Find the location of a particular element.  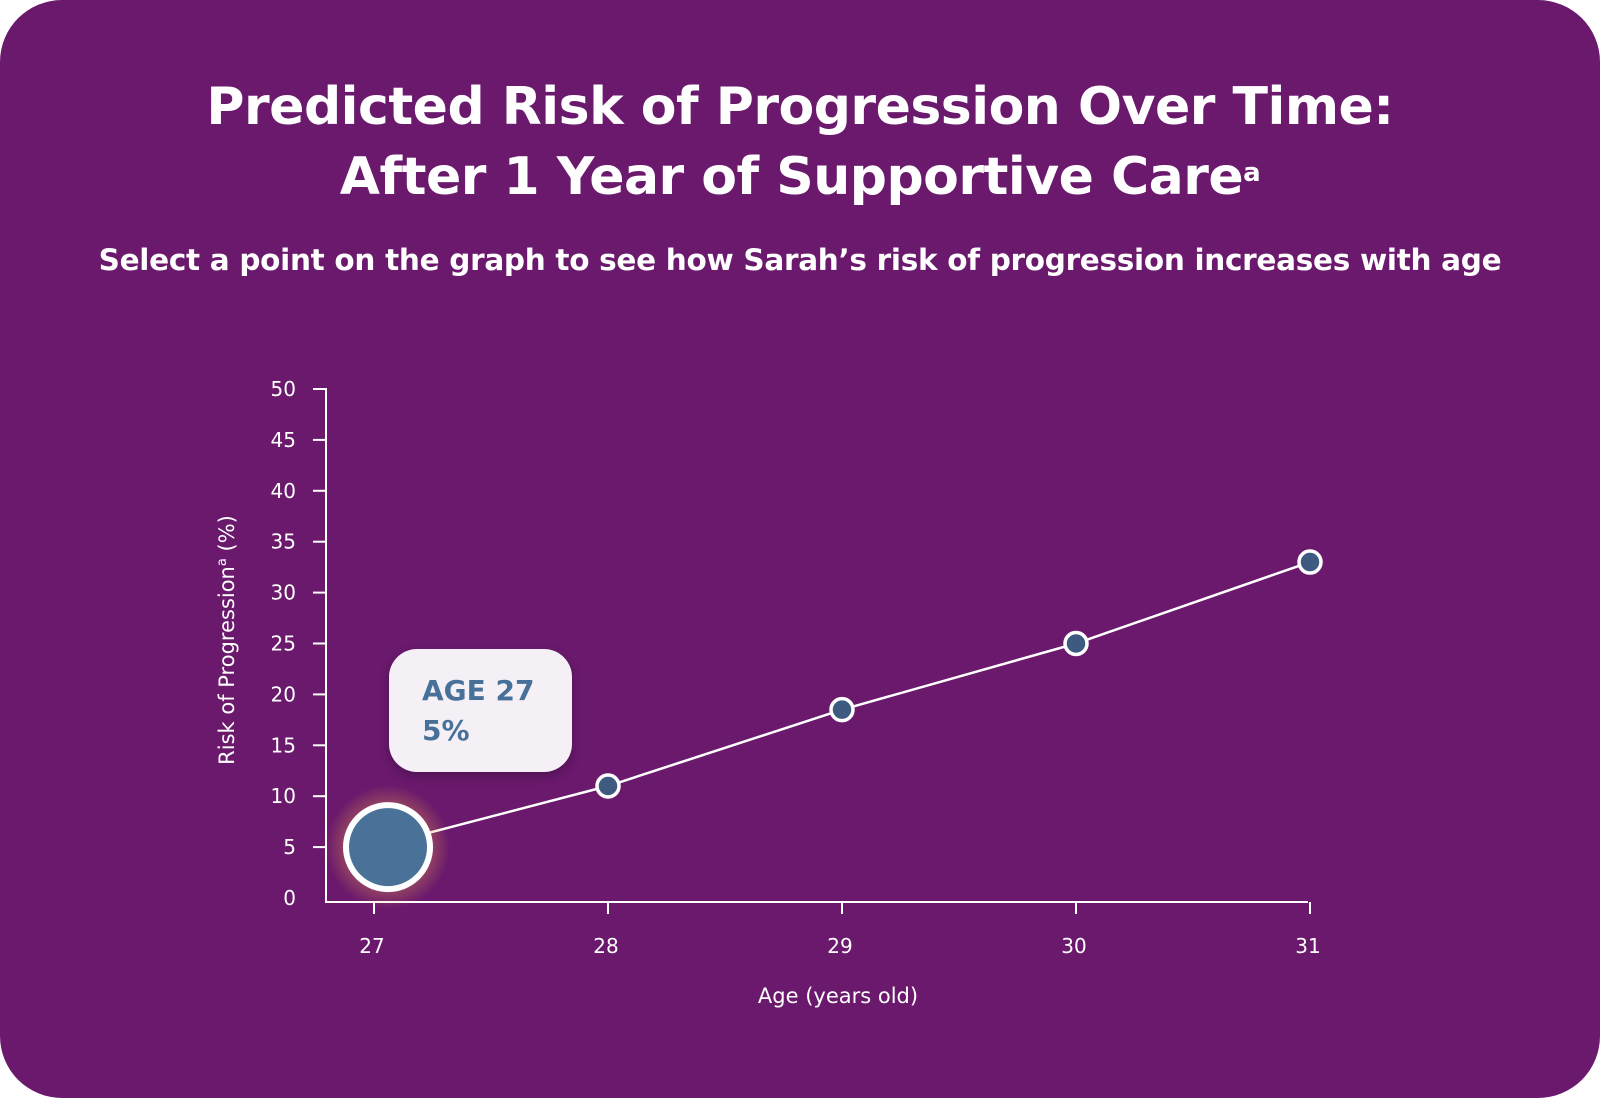

y-tick-label: 30 is located at coordinates (283, 593).